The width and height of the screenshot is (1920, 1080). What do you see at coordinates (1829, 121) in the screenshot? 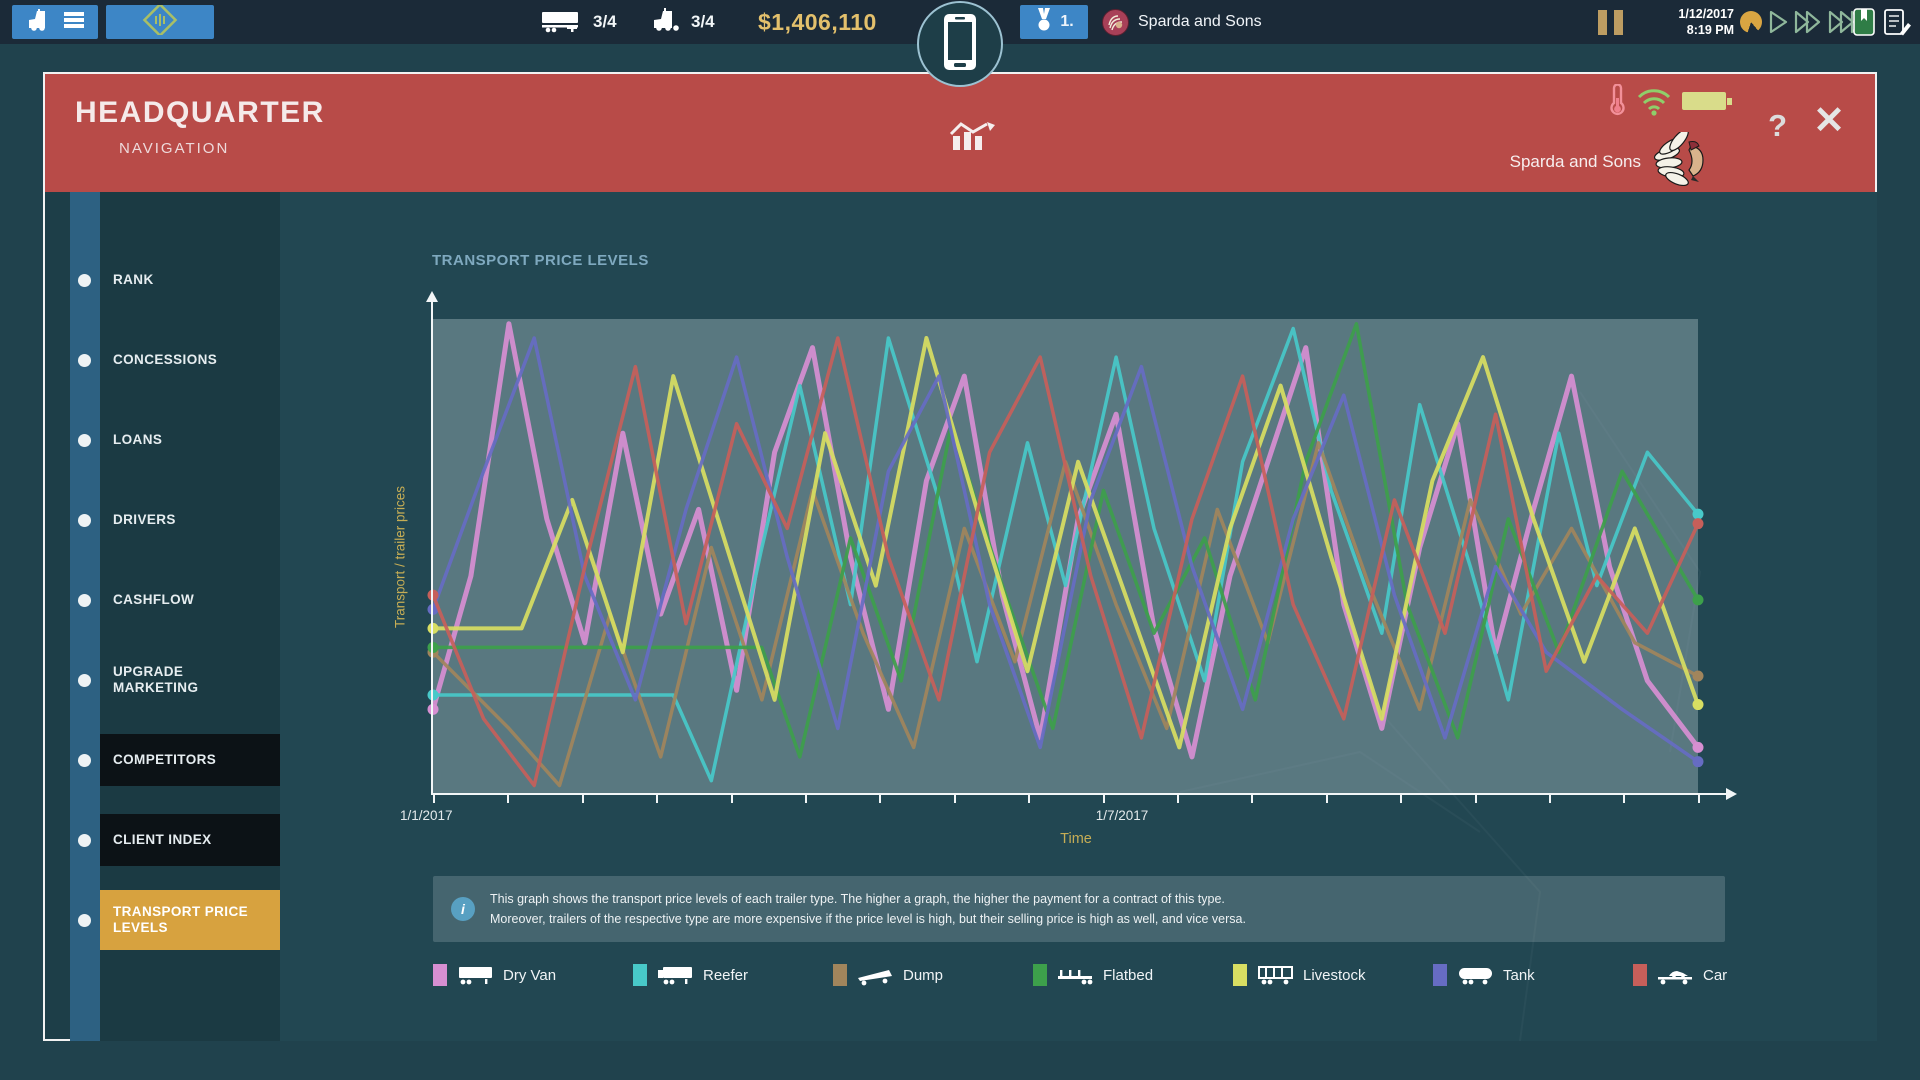
I see `close-button: ✕` at bounding box center [1829, 121].